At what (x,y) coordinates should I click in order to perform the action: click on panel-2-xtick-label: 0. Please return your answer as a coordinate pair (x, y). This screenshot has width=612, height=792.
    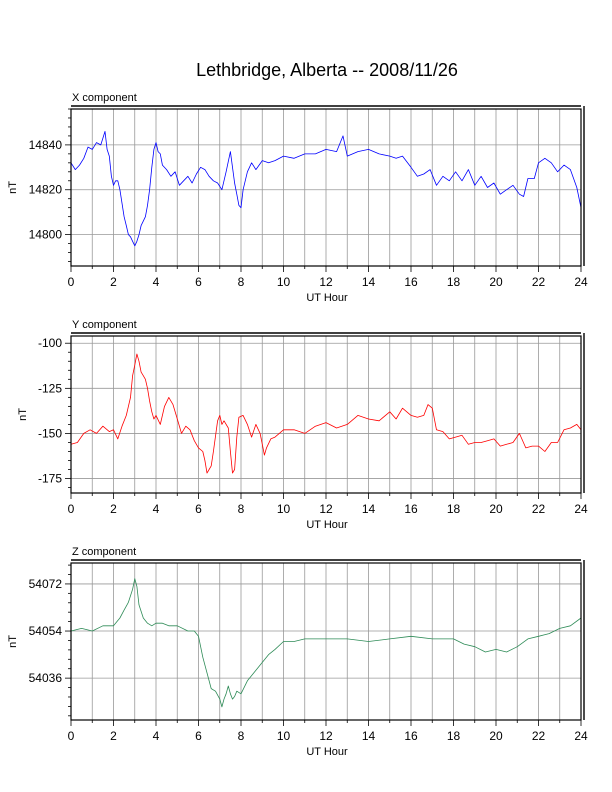
    Looking at the image, I should click on (71, 509).